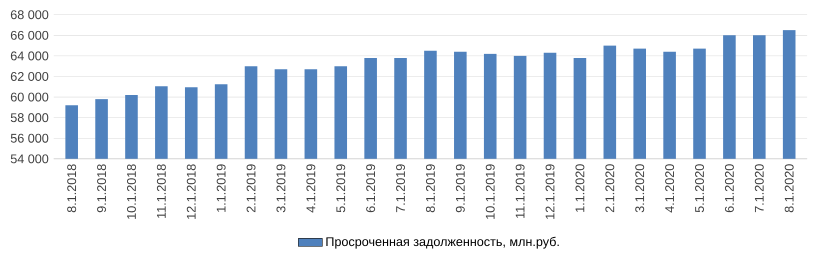  Describe the element at coordinates (490, 191) in the screenshot. I see `x-tick-label: 10.1.2019` at that location.